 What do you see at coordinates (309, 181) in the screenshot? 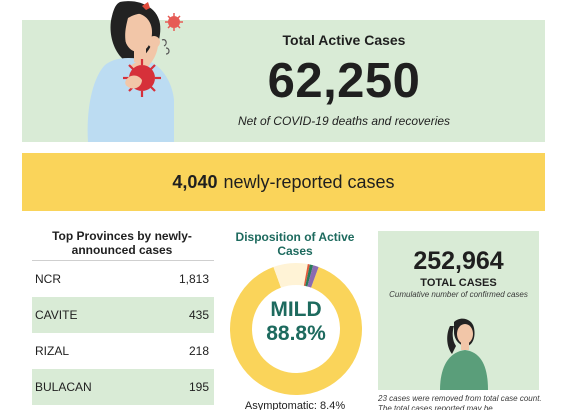
I see `new-cases-label: newly-reported cases` at bounding box center [309, 181].